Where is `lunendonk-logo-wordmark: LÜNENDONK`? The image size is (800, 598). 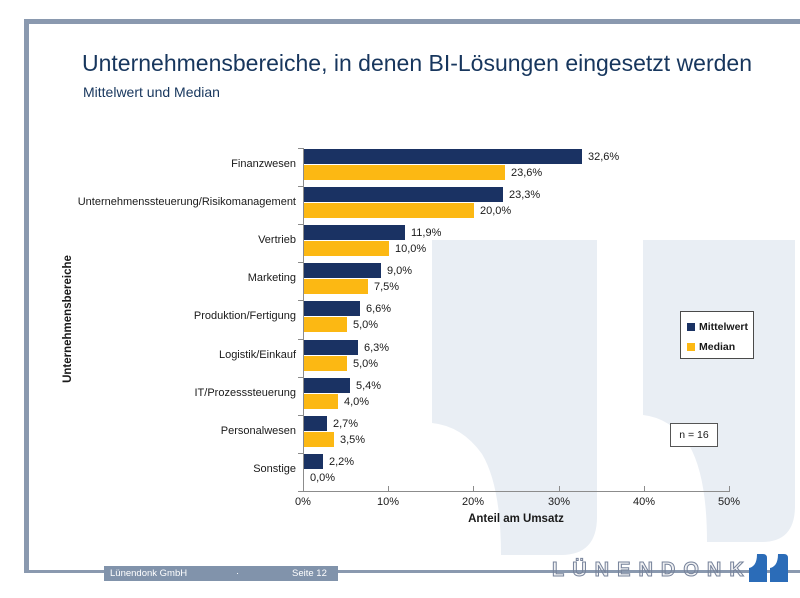
lunendonk-logo-wordmark: LÜNENDONK is located at coordinates (652, 570).